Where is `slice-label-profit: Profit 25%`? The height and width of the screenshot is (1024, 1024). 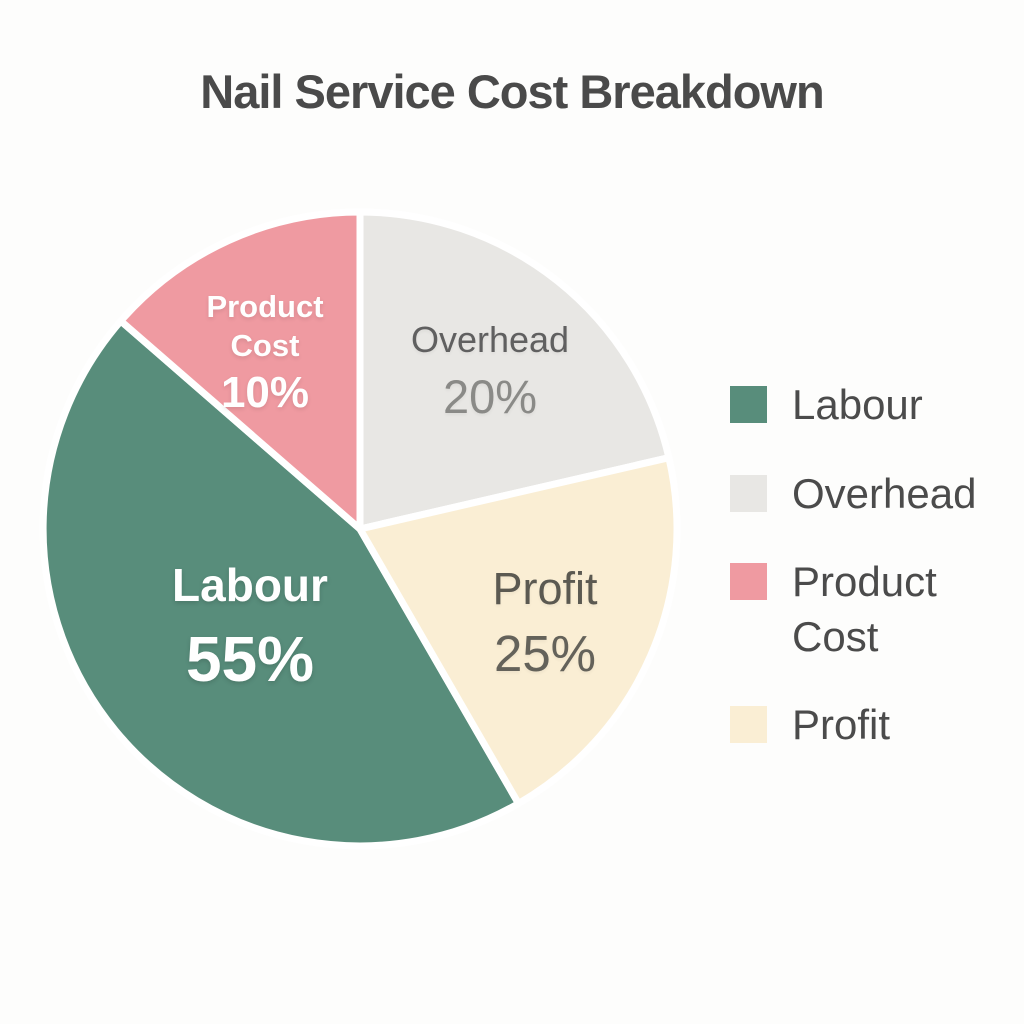 slice-label-profit: Profit 25% is located at coordinates (545, 622).